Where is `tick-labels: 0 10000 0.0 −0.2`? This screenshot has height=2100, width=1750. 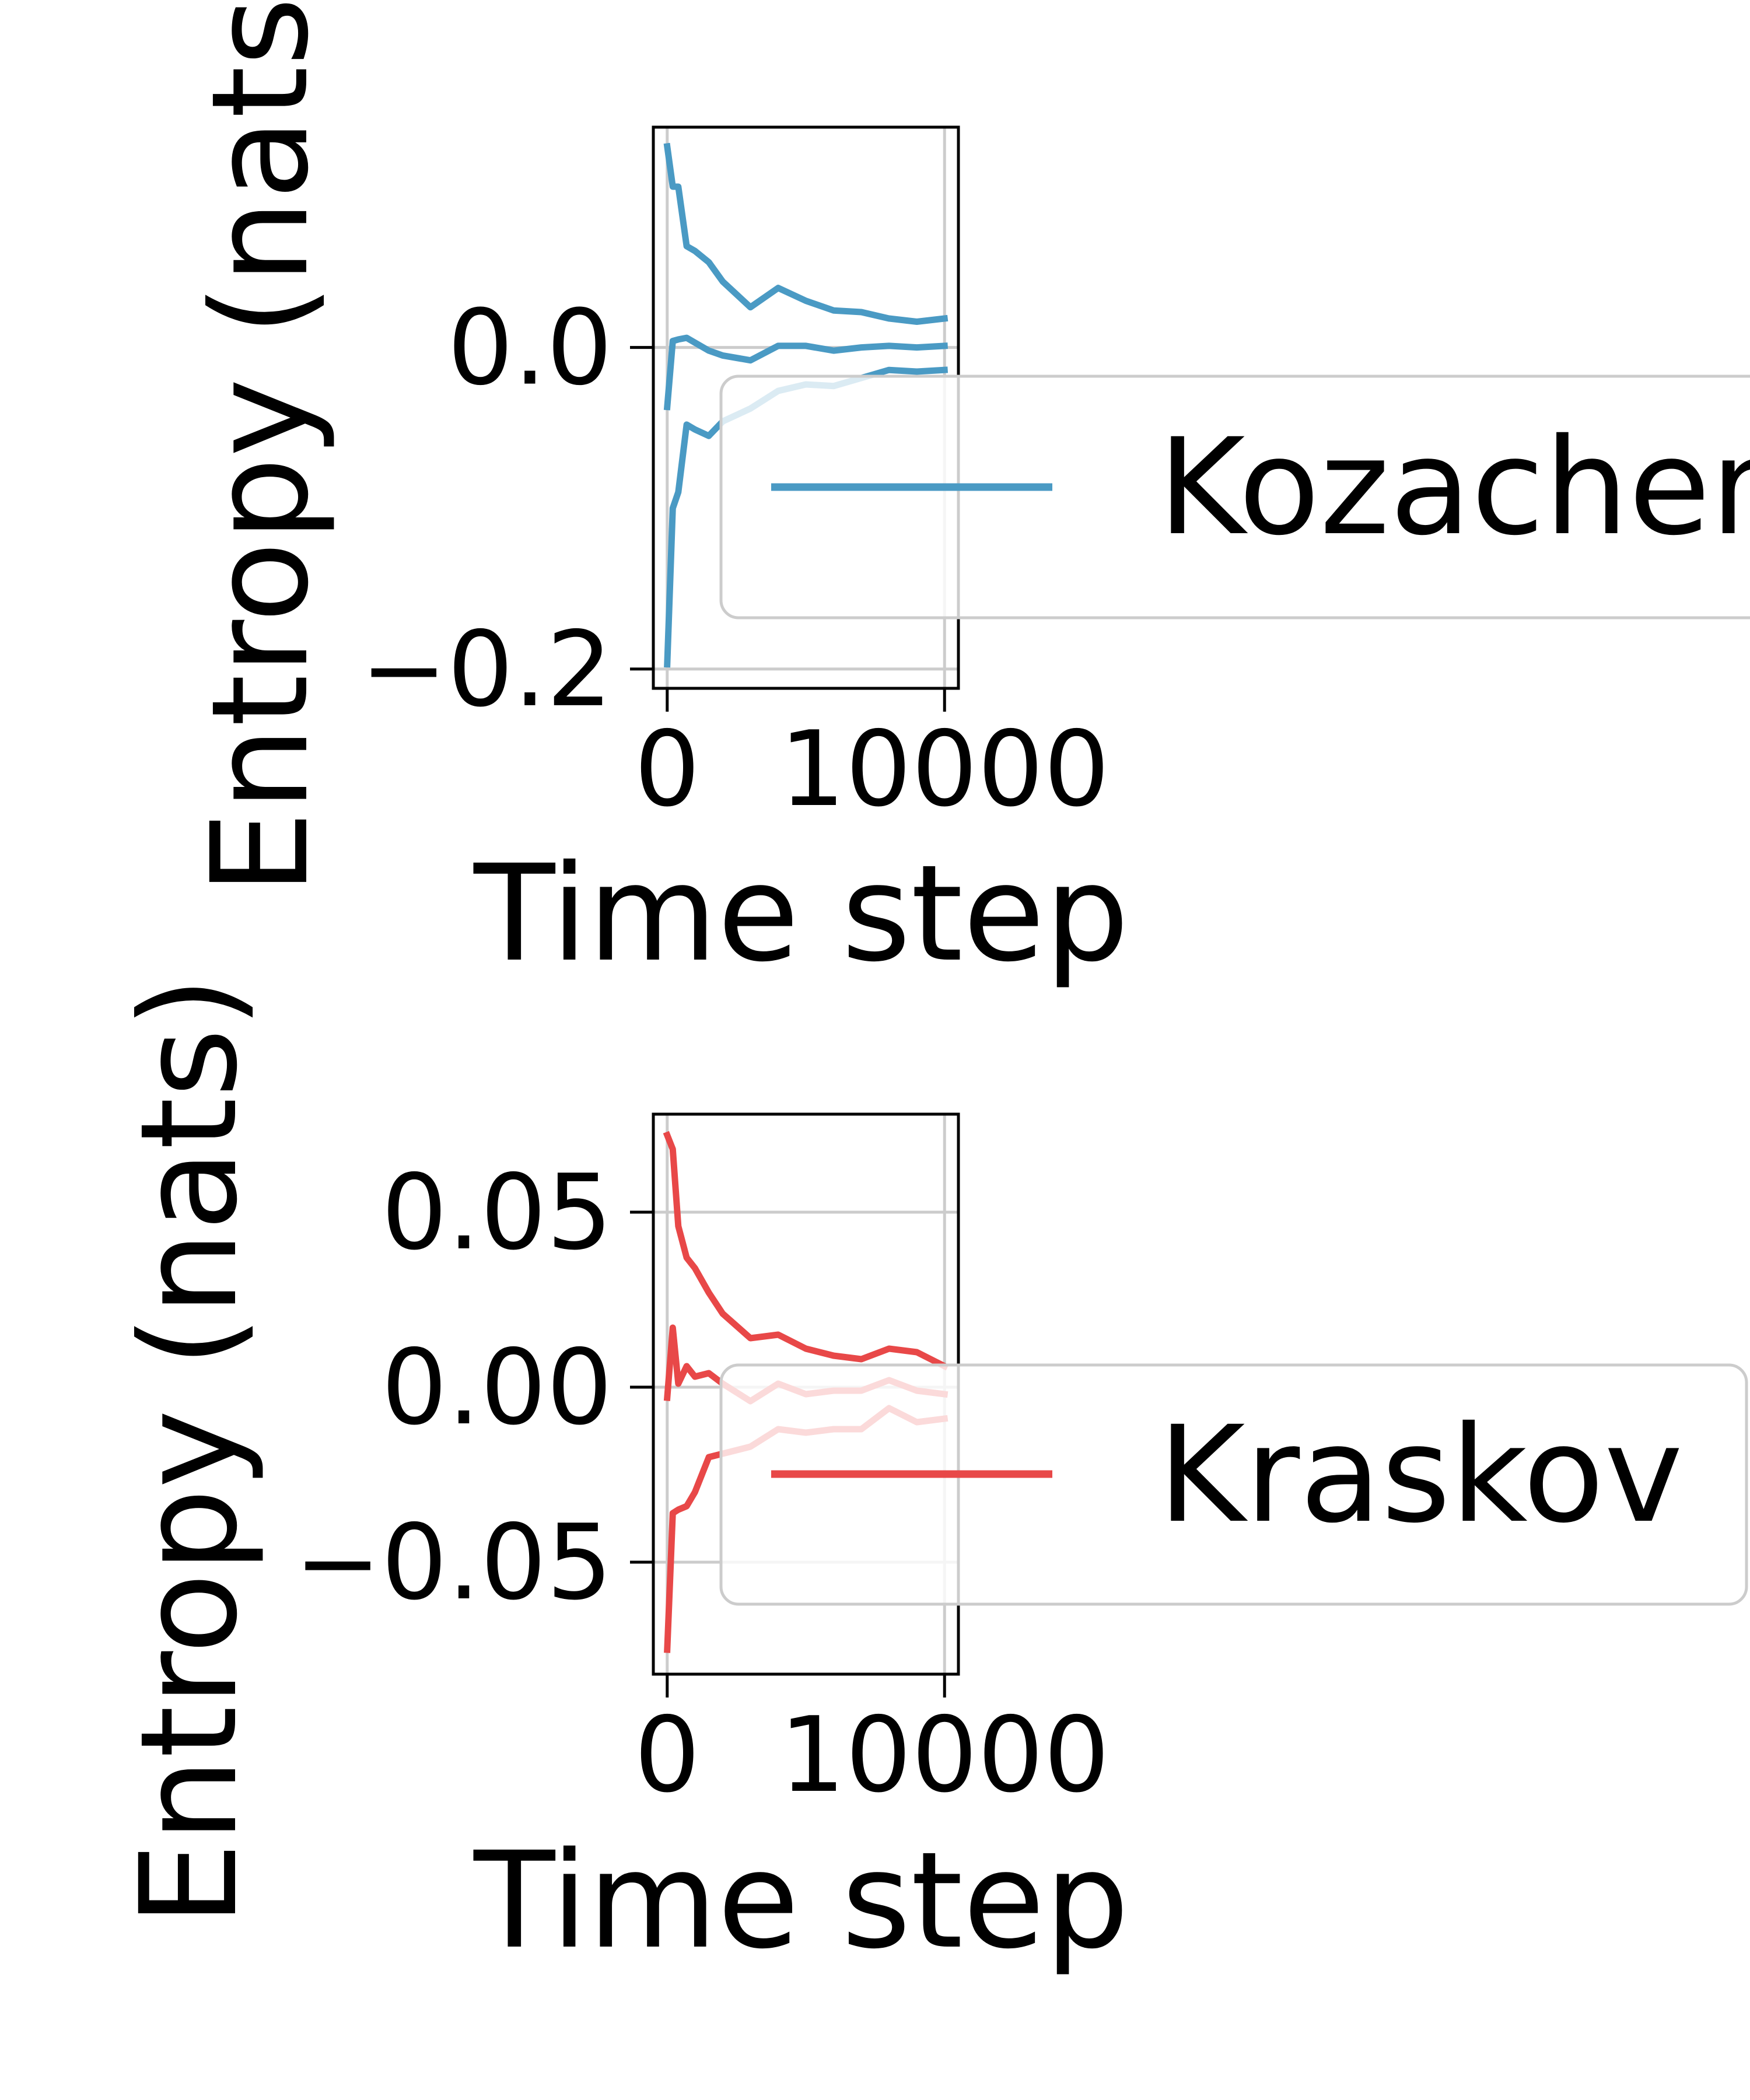 tick-labels: 0 10000 0.0 −0.2 is located at coordinates (735, 559).